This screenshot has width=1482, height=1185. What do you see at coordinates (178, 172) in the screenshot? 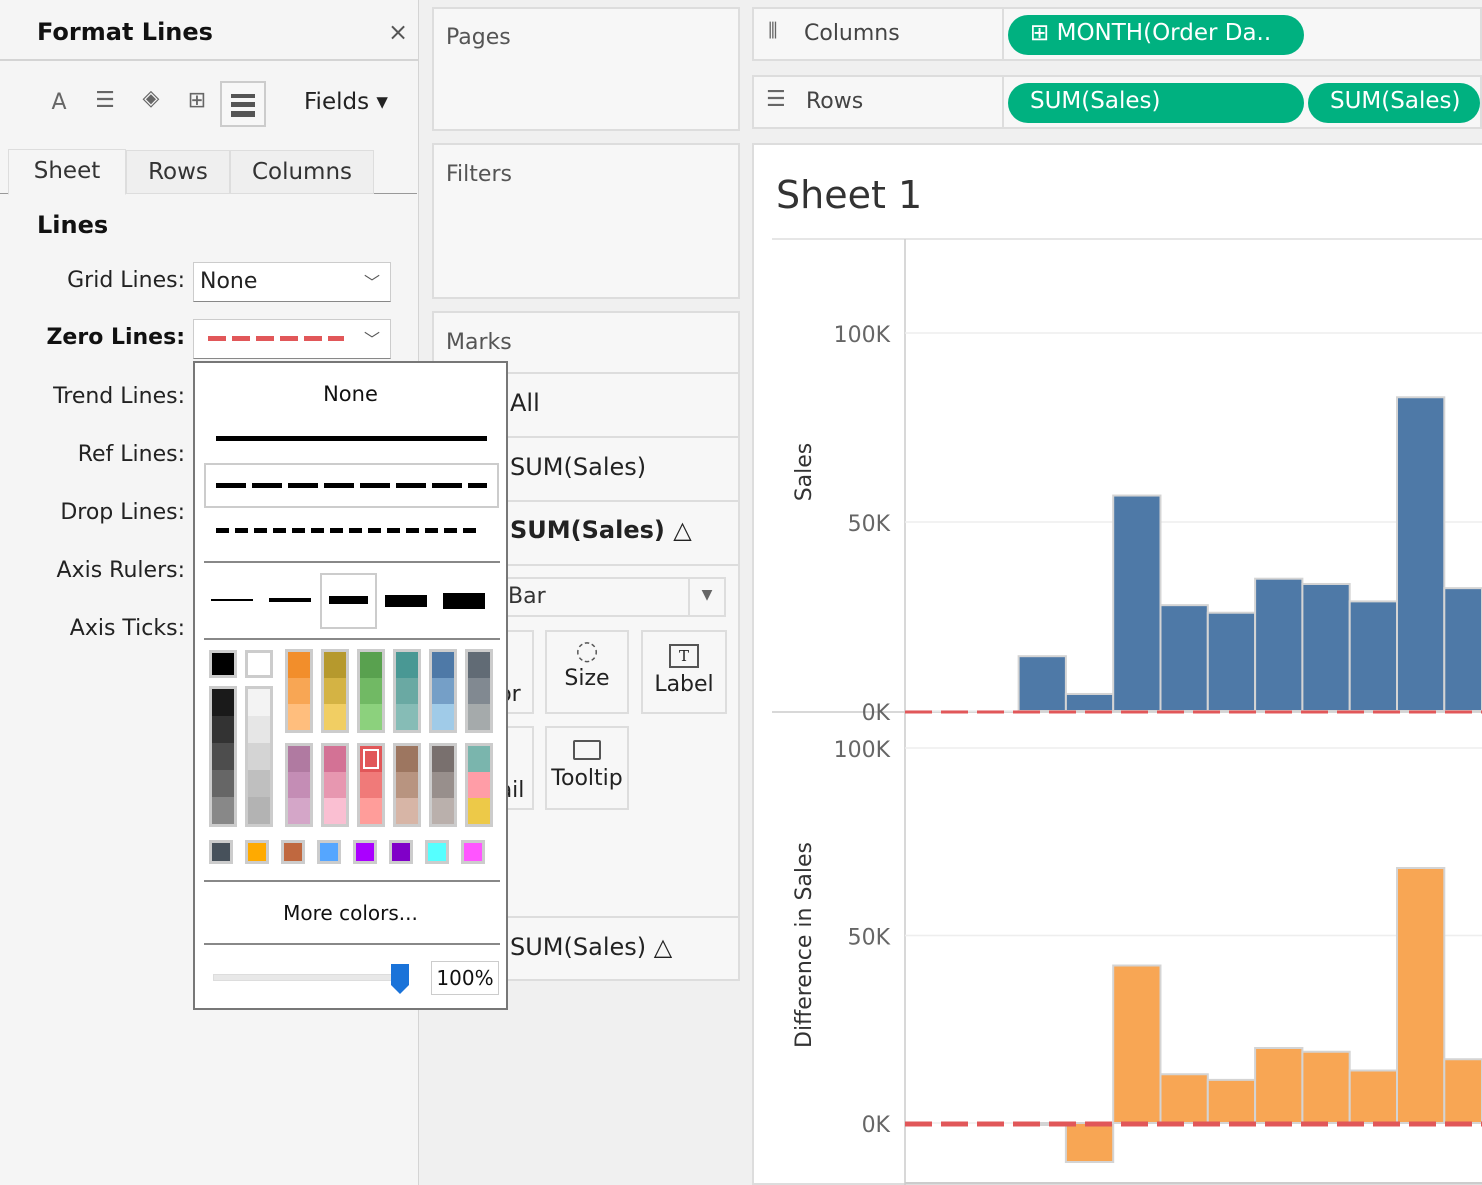
I see `tab-rows: Rows` at bounding box center [178, 172].